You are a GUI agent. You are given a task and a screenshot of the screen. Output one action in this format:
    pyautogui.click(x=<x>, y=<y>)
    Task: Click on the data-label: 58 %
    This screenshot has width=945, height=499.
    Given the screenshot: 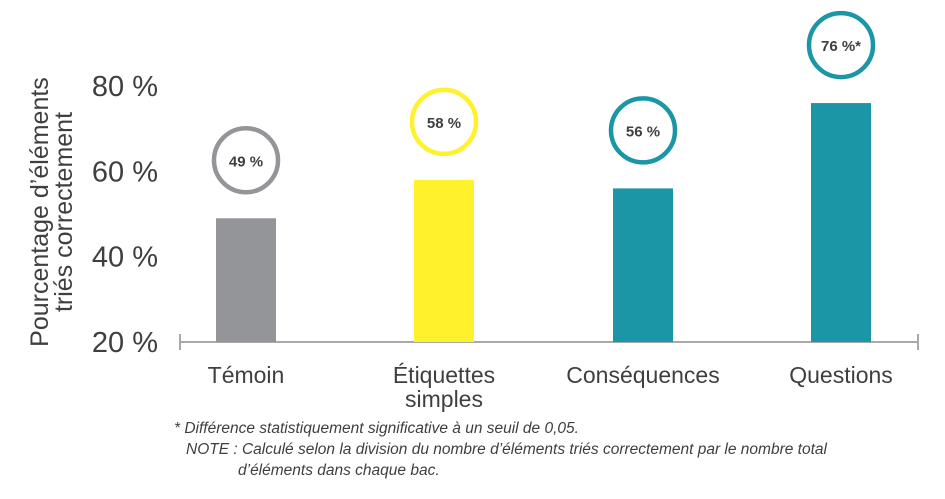 What is the action you would take?
    pyautogui.click(x=444, y=123)
    